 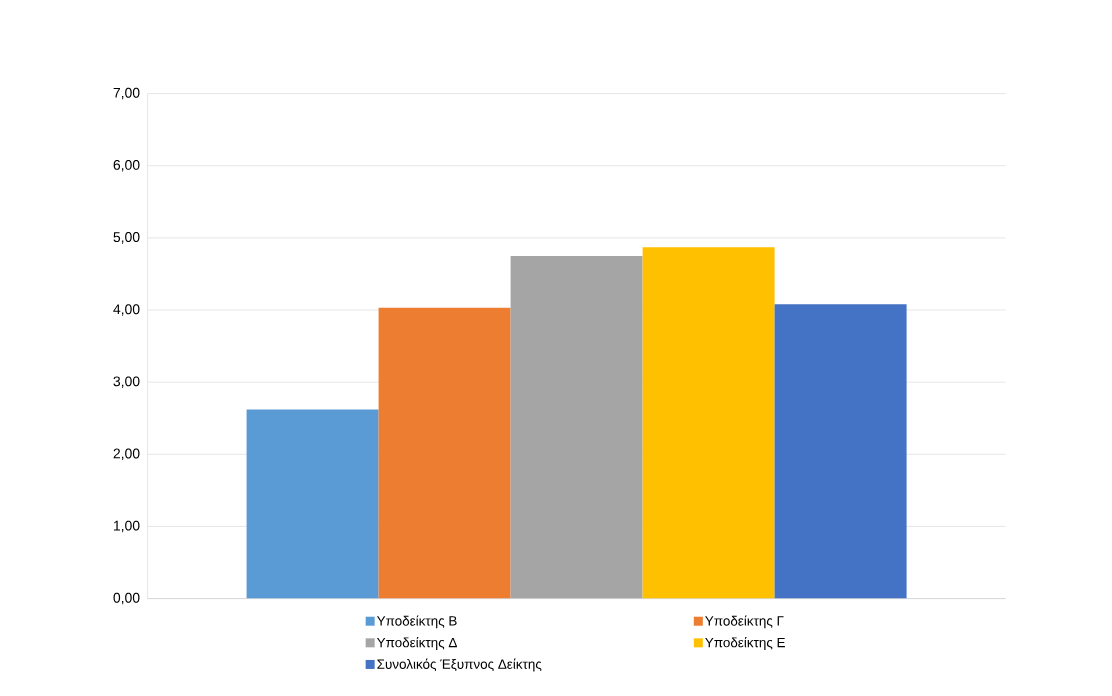 I want to click on y-tick-label: 4,00, so click(x=126, y=310).